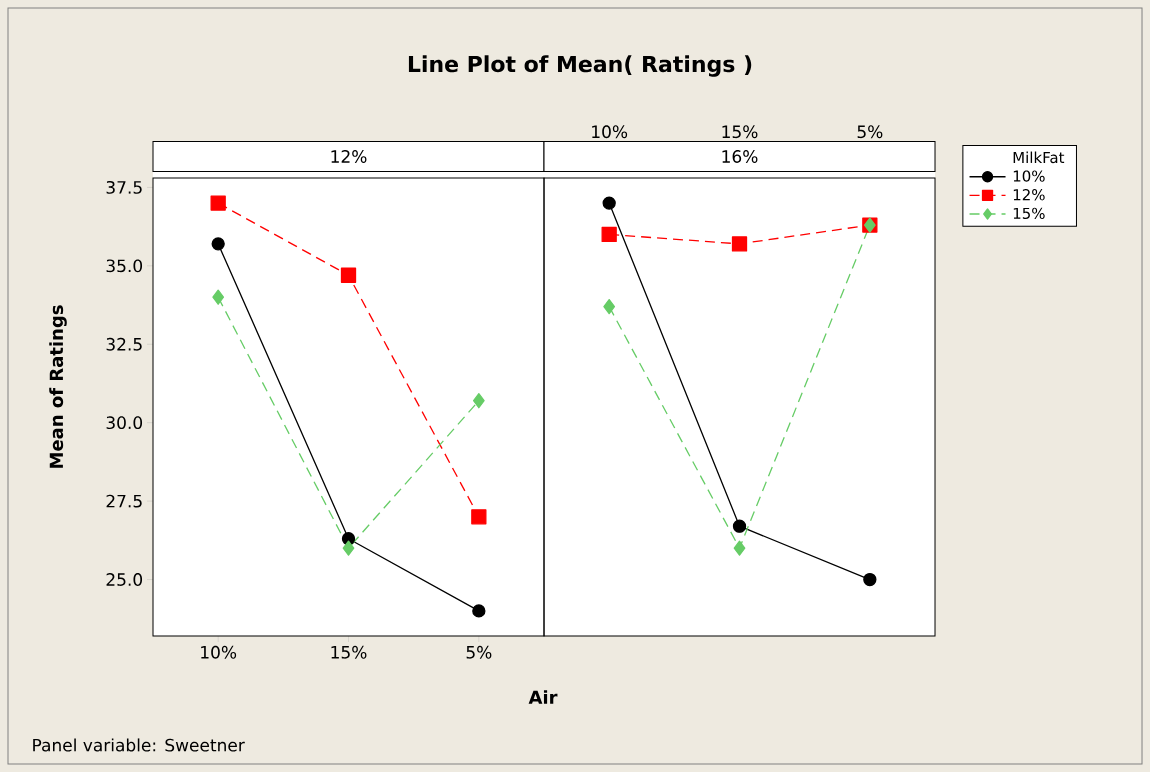  Describe the element at coordinates (139, 745) in the screenshot. I see `text: Panel variable: Sweetner` at that location.